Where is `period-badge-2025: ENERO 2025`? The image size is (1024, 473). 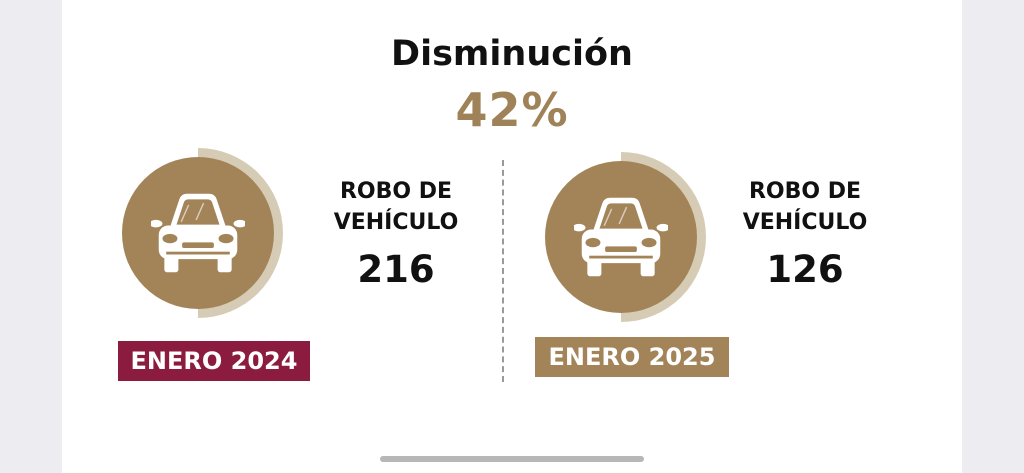
period-badge-2025: ENERO 2025 is located at coordinates (632, 357).